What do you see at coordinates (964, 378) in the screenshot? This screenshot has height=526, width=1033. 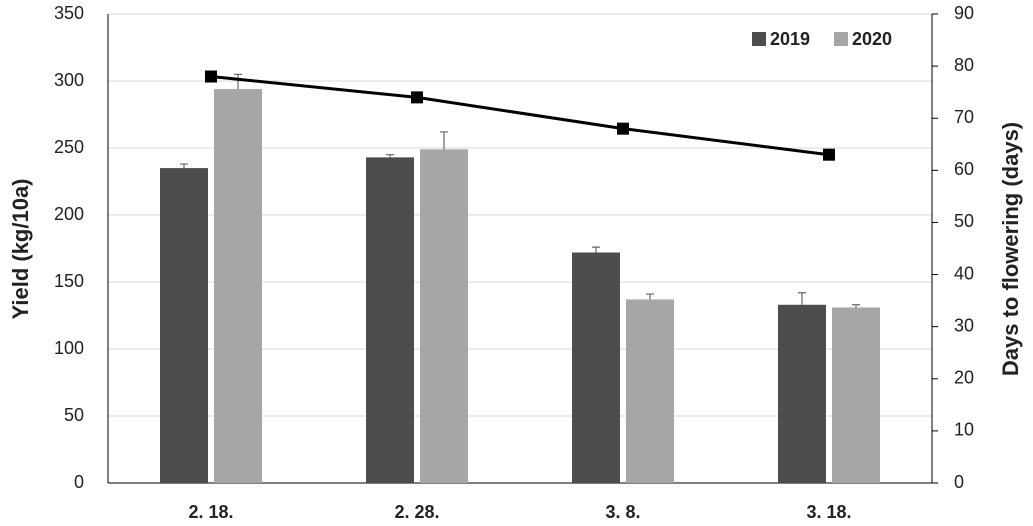 I see `y2-tick-label: 20` at bounding box center [964, 378].